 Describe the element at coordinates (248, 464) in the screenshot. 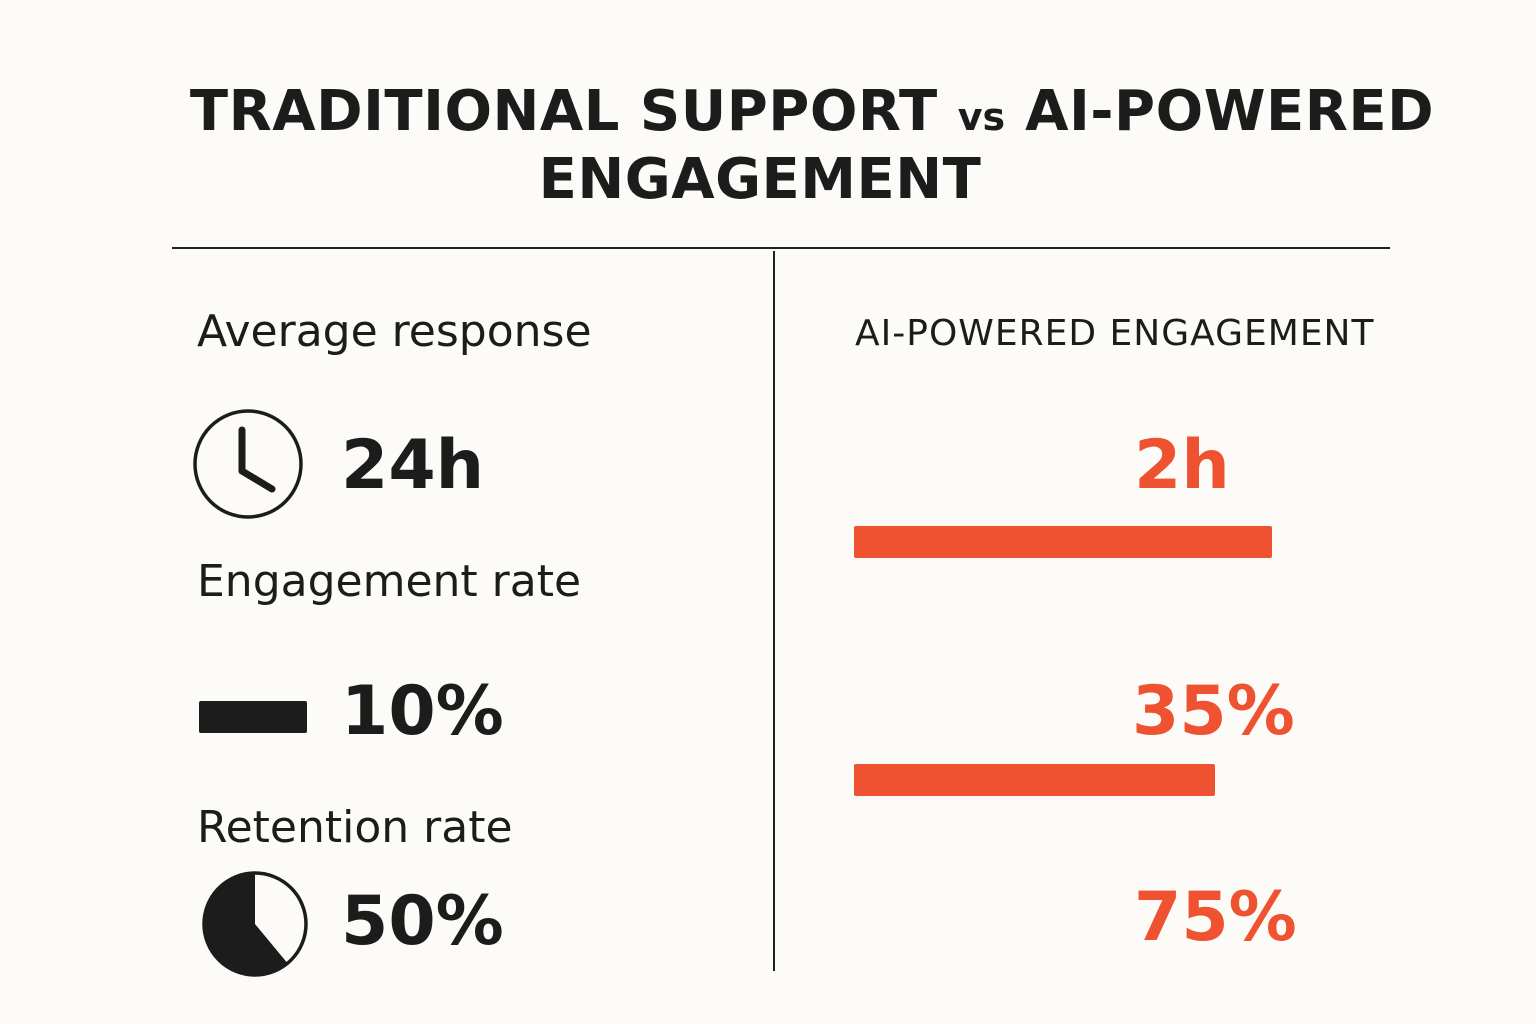

I see `clock-icon` at that location.